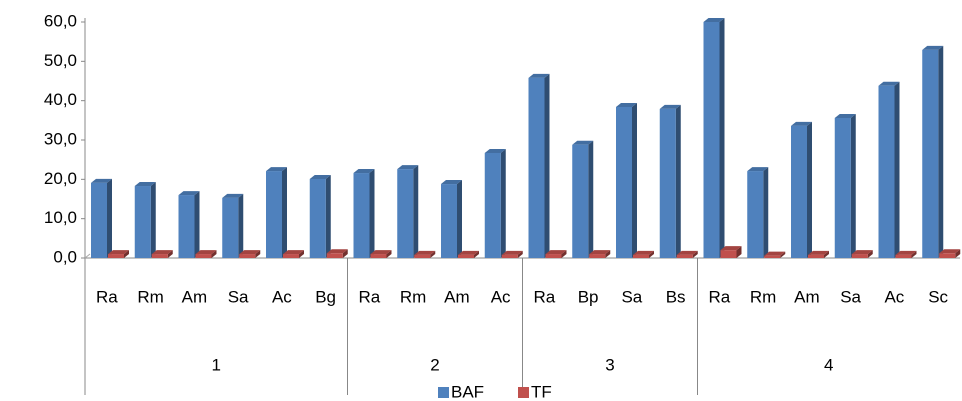  Describe the element at coordinates (60, 99) in the screenshot. I see `y-tick-label: 40,0` at that location.